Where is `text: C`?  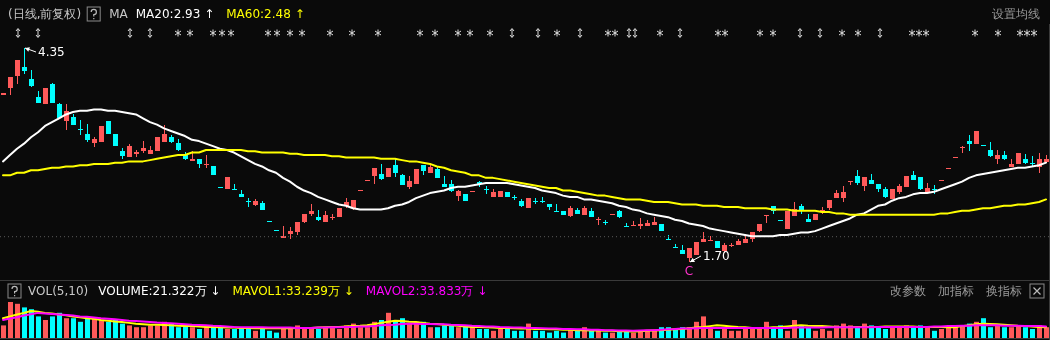 text: C is located at coordinates (689, 271).